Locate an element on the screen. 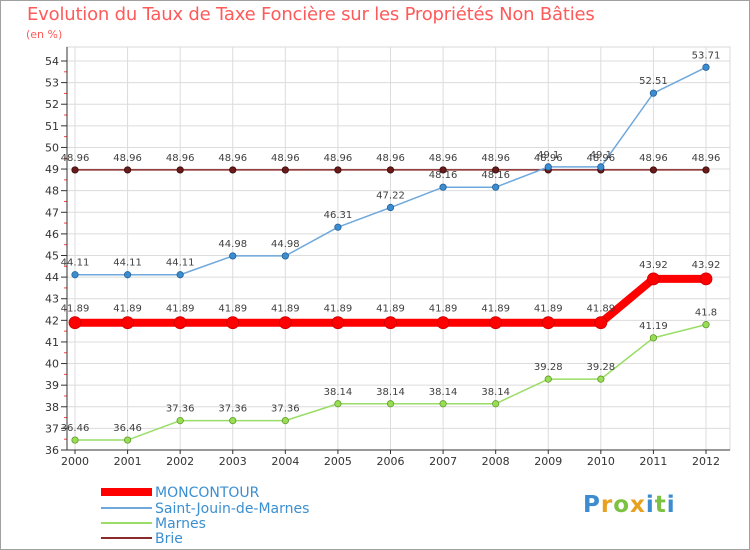  logo-letter: r is located at coordinates (607, 505).